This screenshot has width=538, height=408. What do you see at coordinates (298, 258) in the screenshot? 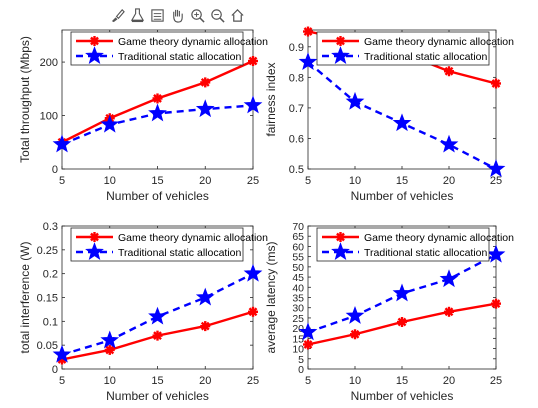
I see `y-tick-label: 55` at bounding box center [298, 258].